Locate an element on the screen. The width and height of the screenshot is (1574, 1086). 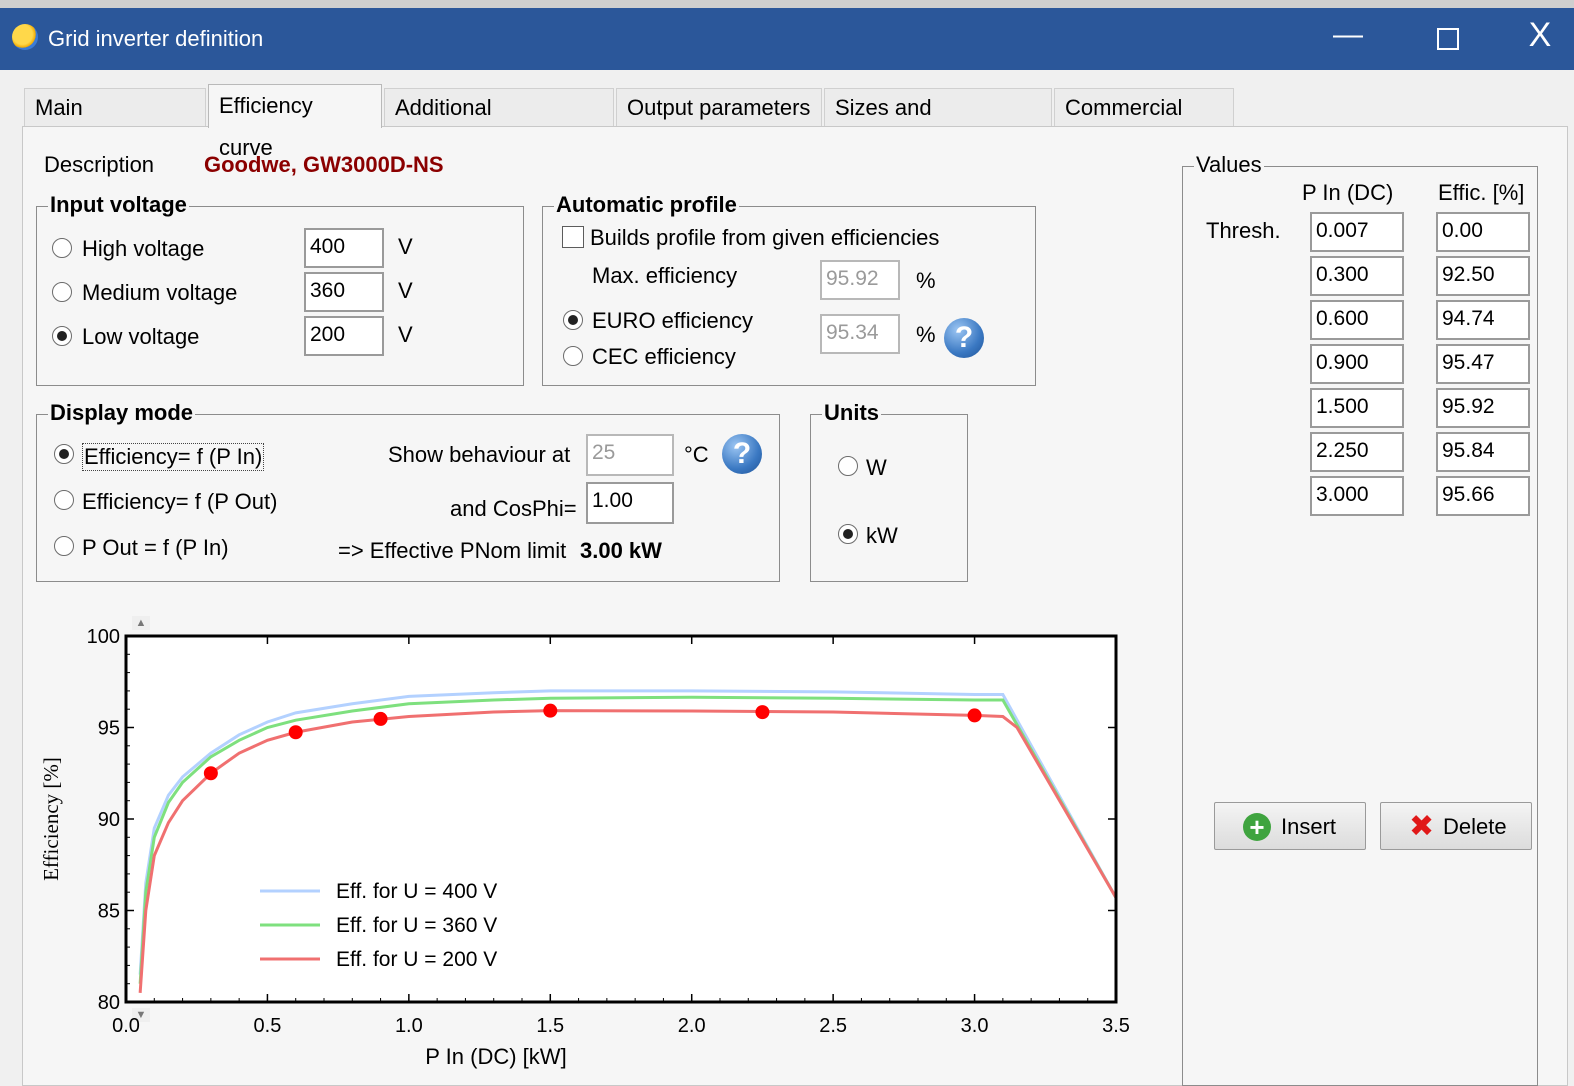
tab-output-parameters: Output parameters is located at coordinates (719, 107).